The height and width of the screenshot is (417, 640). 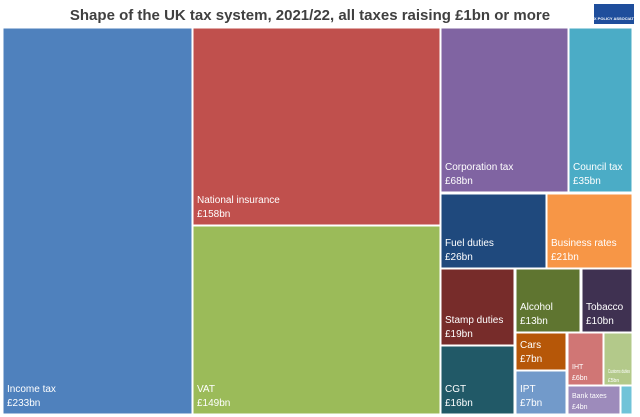 What do you see at coordinates (600, 321) in the screenshot?
I see `value-label: £10bn` at bounding box center [600, 321].